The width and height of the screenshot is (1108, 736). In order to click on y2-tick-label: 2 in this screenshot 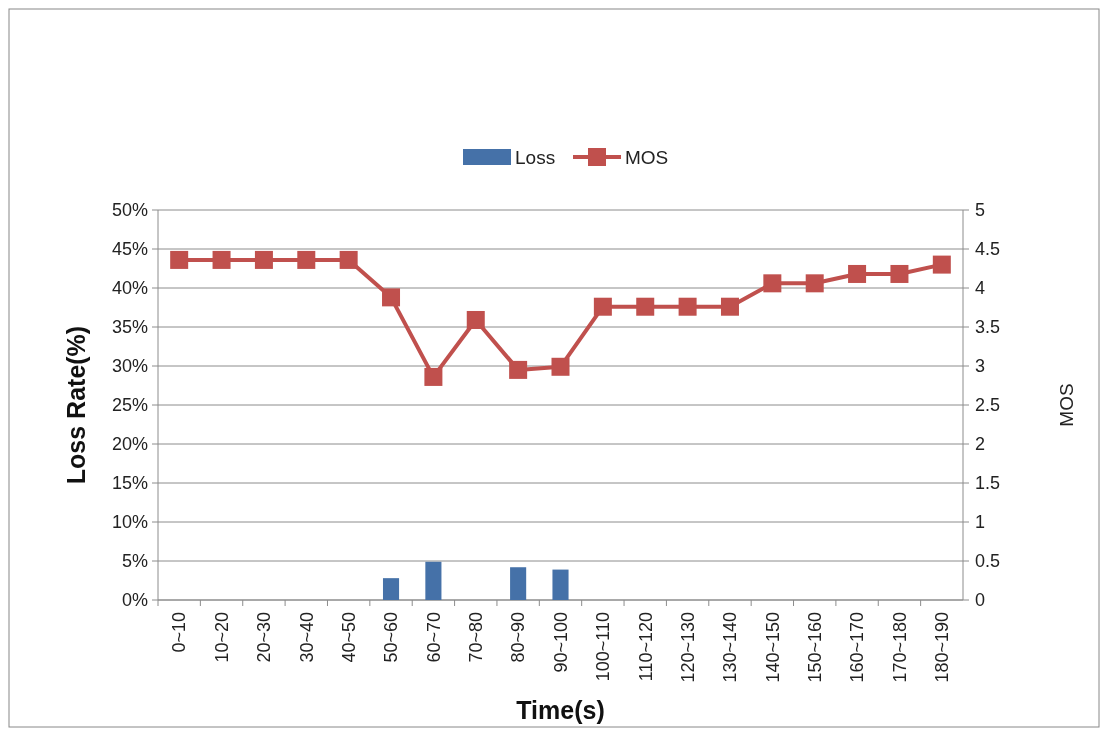, I will do `click(980, 444)`.